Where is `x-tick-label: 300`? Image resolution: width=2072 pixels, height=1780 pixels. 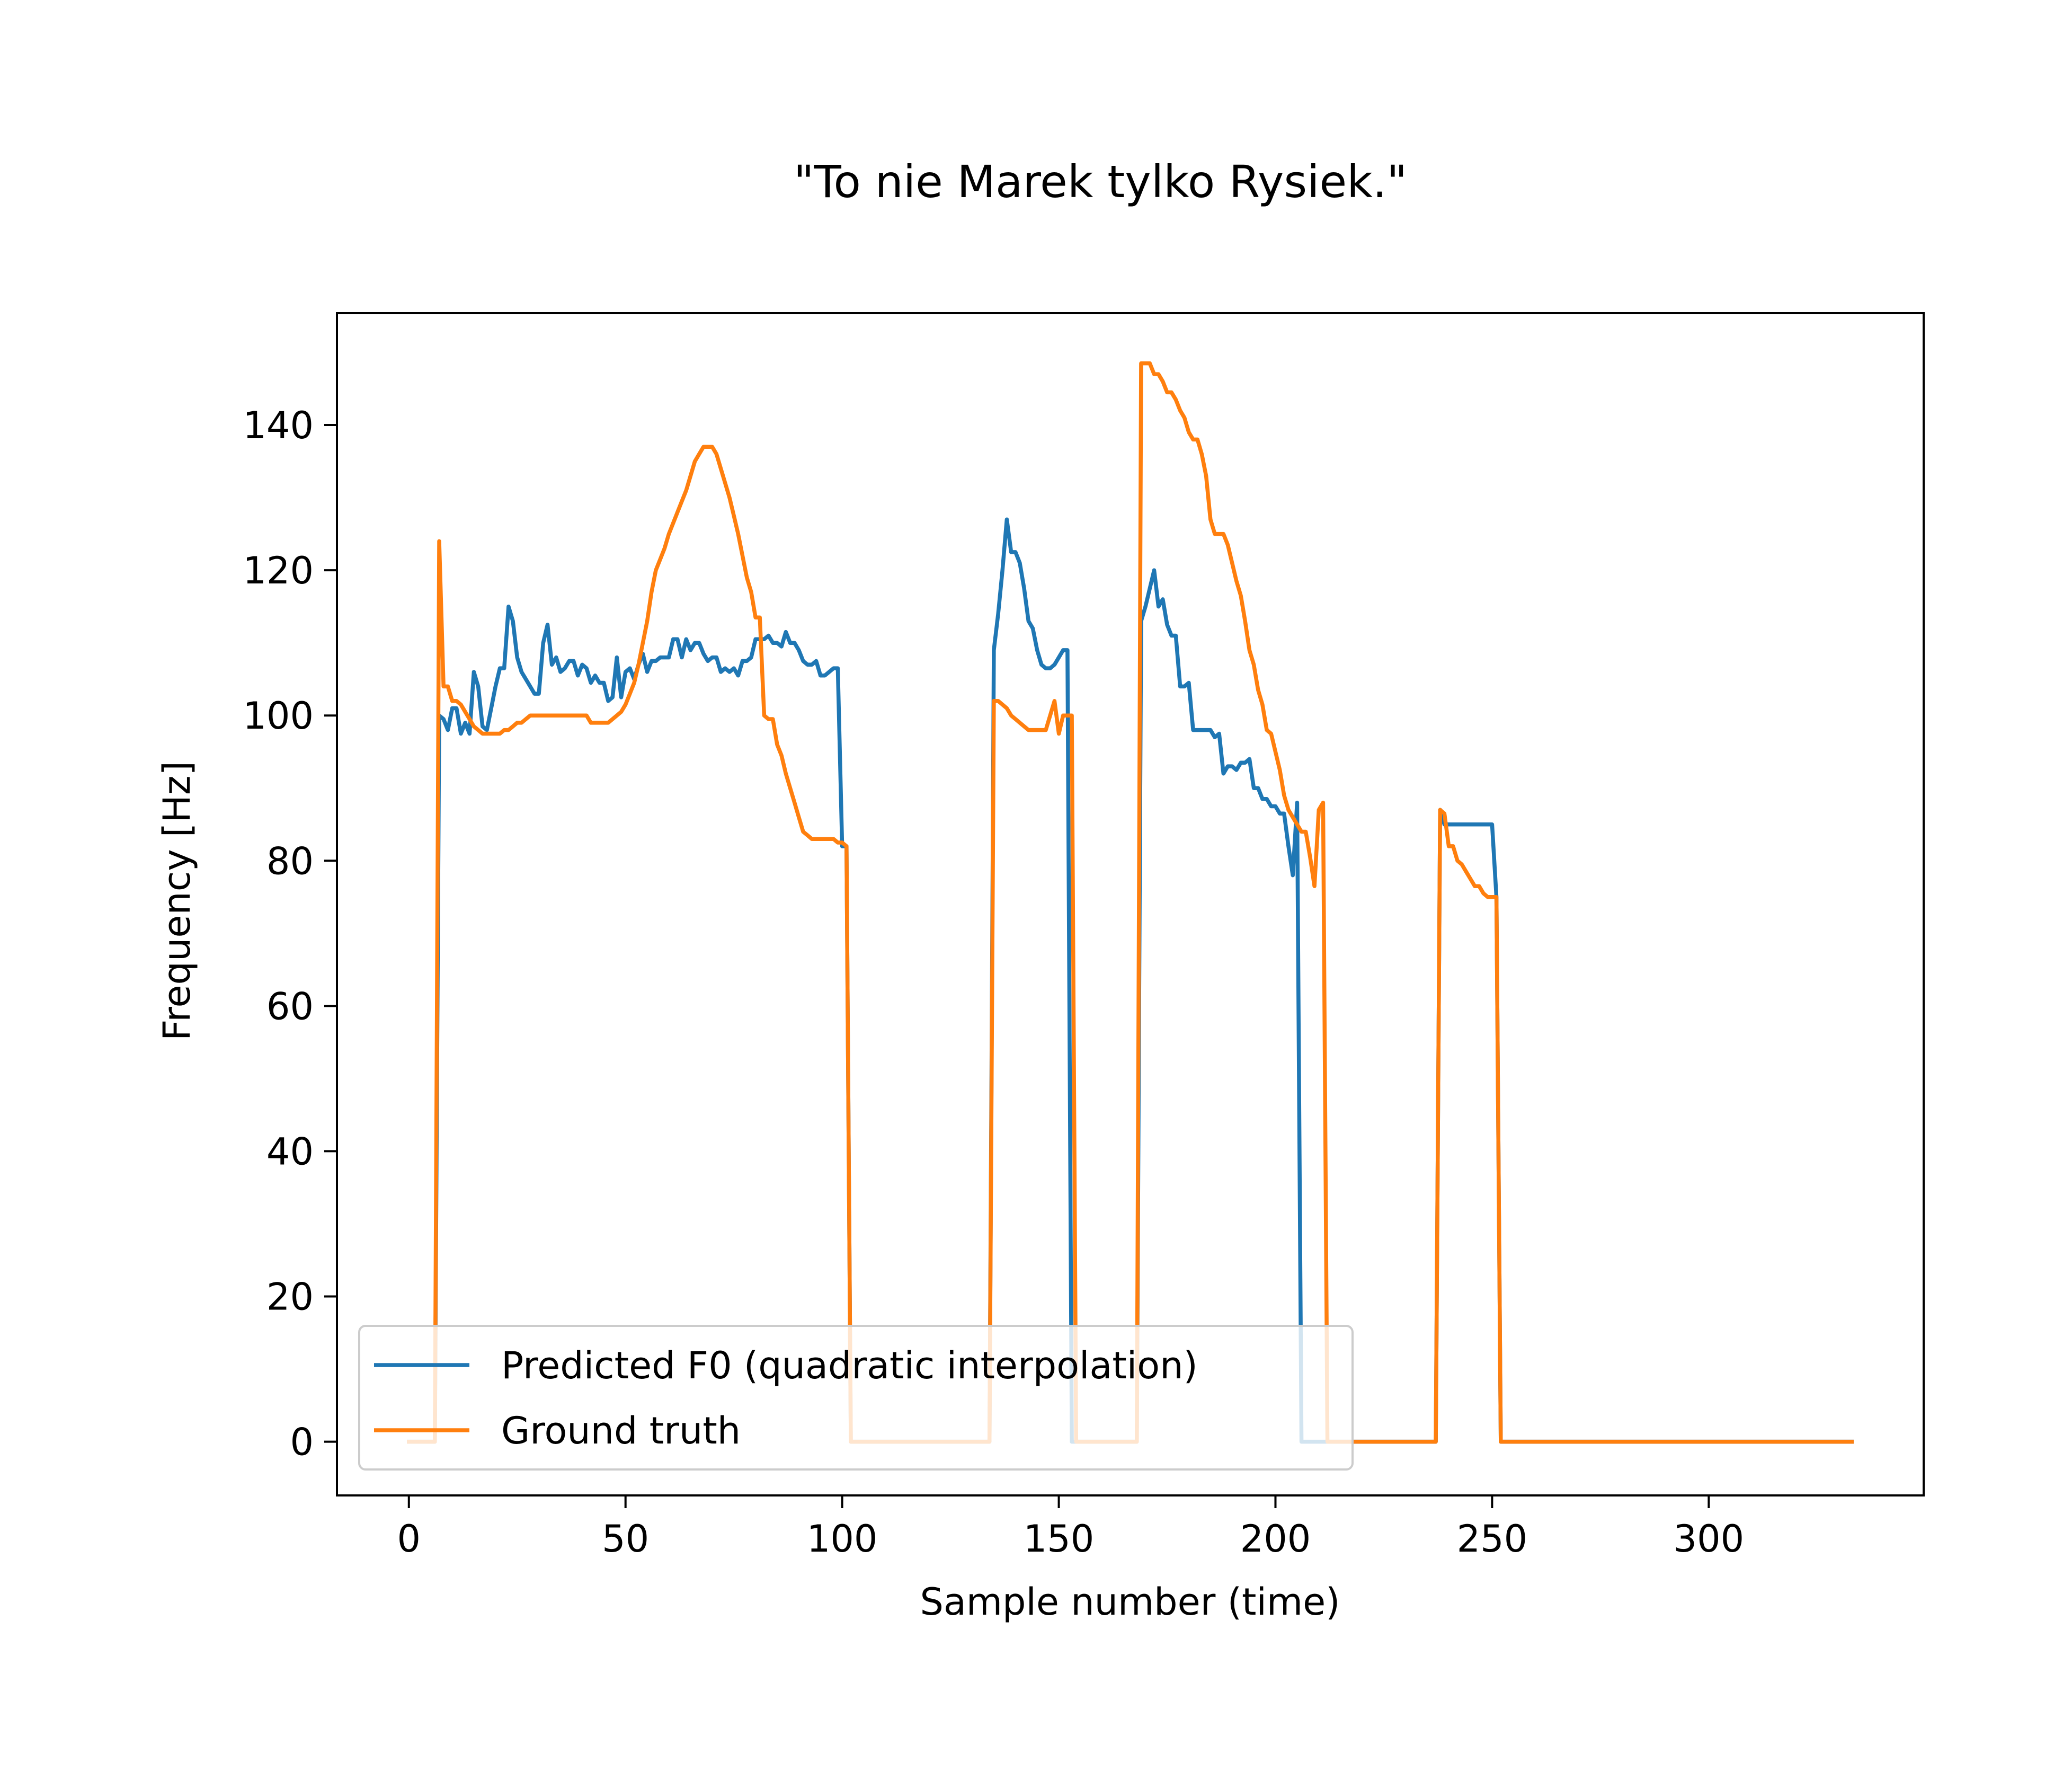 x-tick-label: 300 is located at coordinates (1709, 1539).